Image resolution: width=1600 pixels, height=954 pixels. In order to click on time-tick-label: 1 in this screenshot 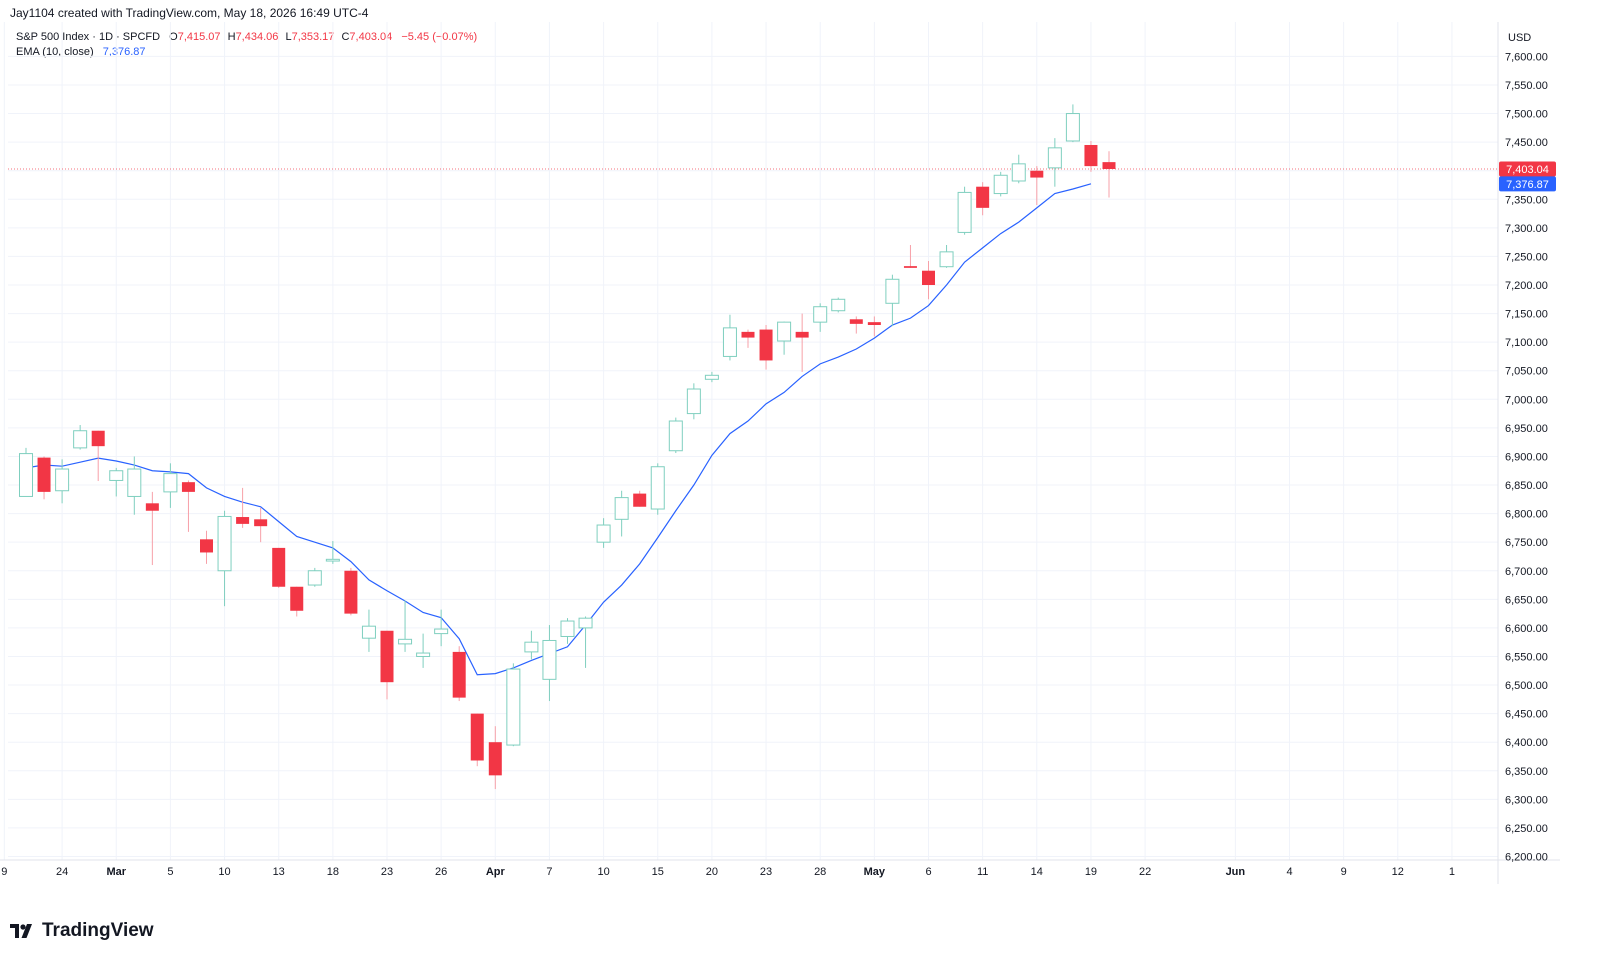, I will do `click(1452, 872)`.